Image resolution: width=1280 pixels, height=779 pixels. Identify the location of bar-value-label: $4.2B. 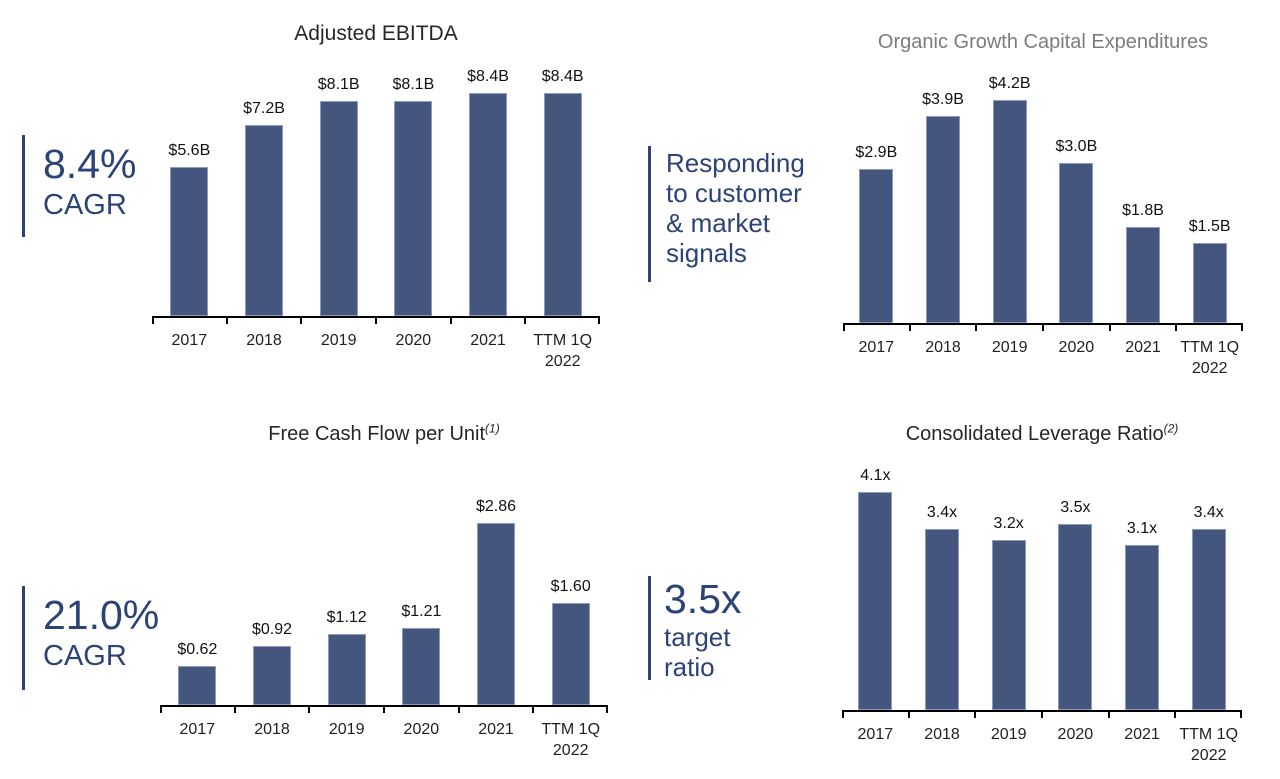
(1009, 83).